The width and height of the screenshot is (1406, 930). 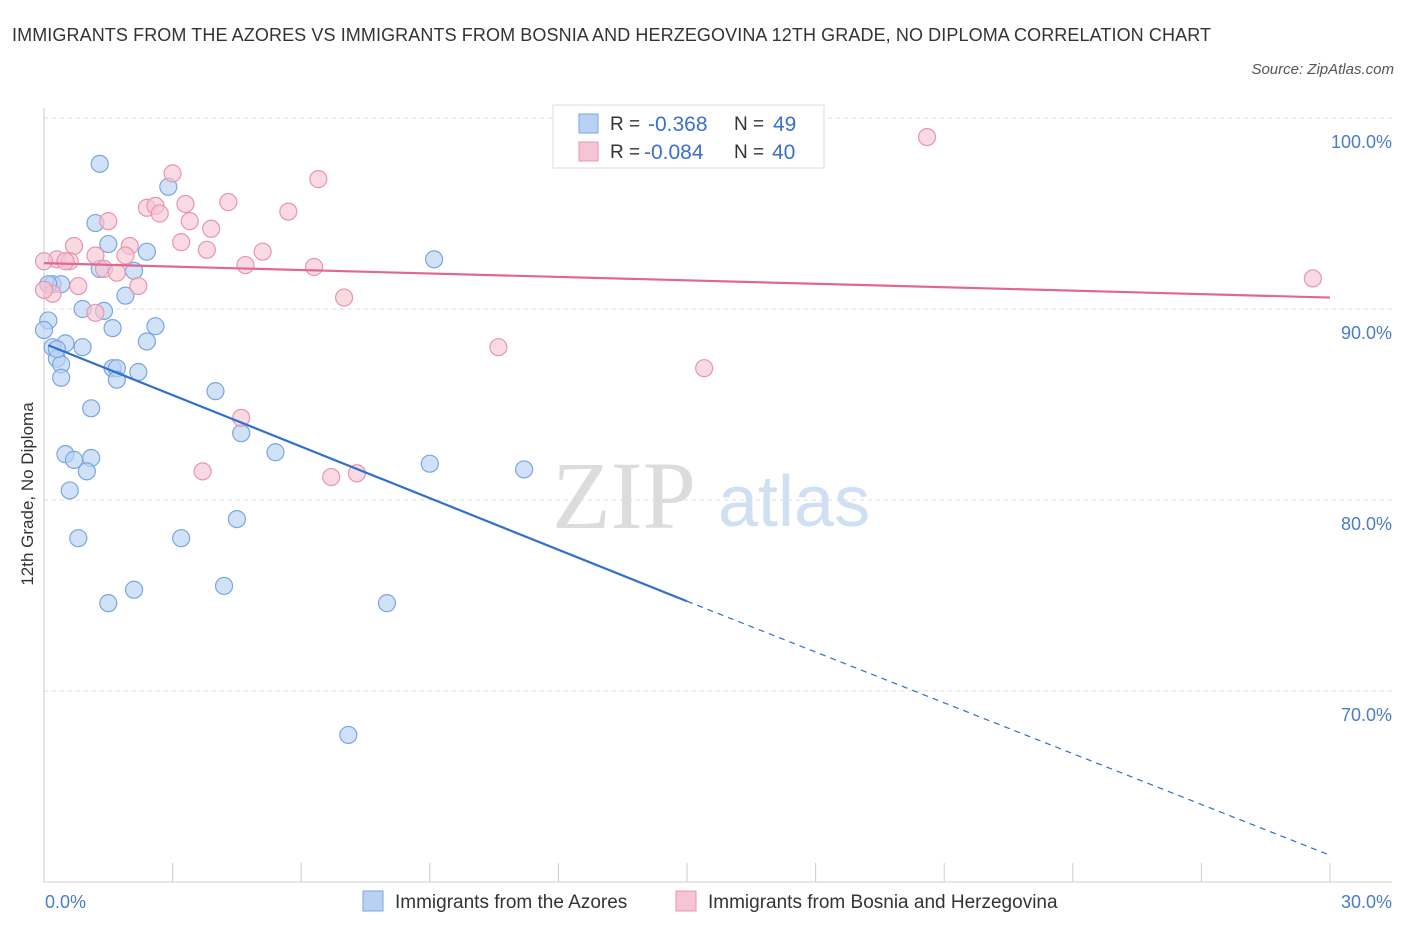 What do you see at coordinates (1361, 428) in the screenshot?
I see `y-tick-labels: 70.0% 80.0% 90.0% 100.0%` at bounding box center [1361, 428].